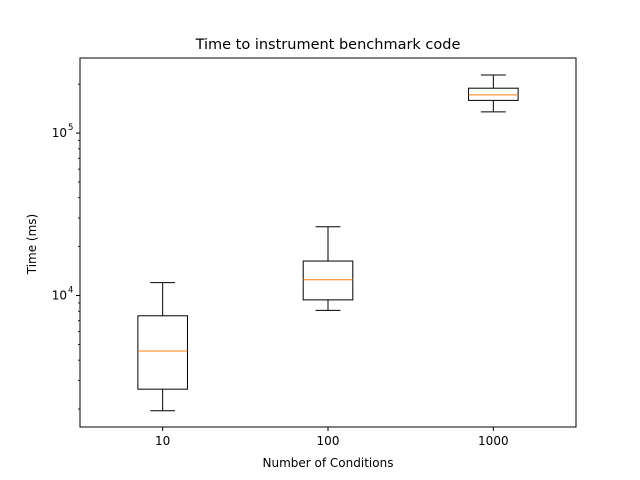 This screenshot has height=480, width=640. Describe the element at coordinates (328, 45) in the screenshot. I see `chart-title: Time to instrument benchmark code` at that location.